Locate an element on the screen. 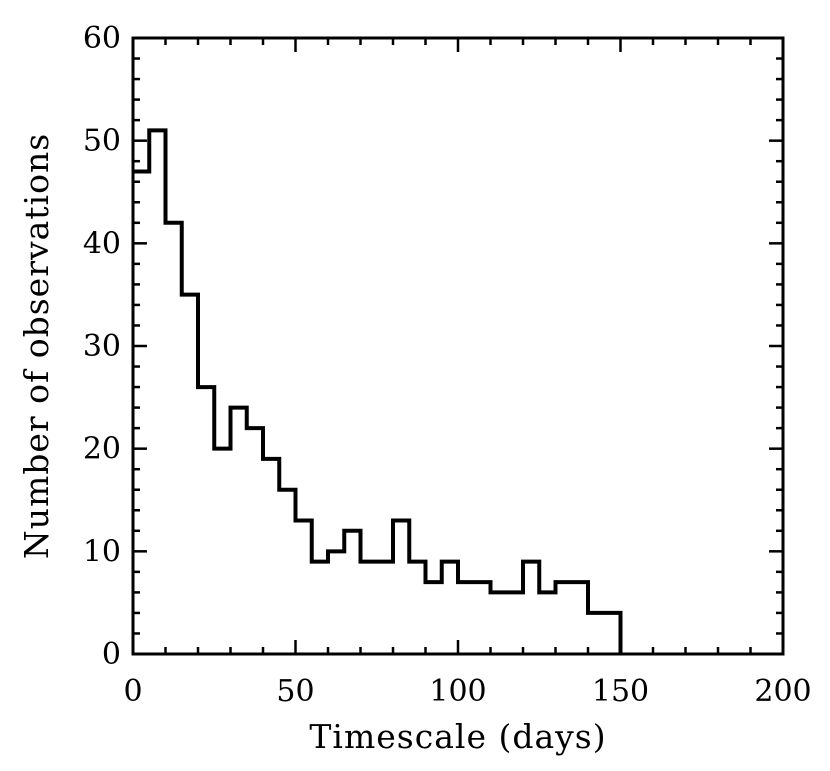  x-tick-label: 100 is located at coordinates (457, 691).